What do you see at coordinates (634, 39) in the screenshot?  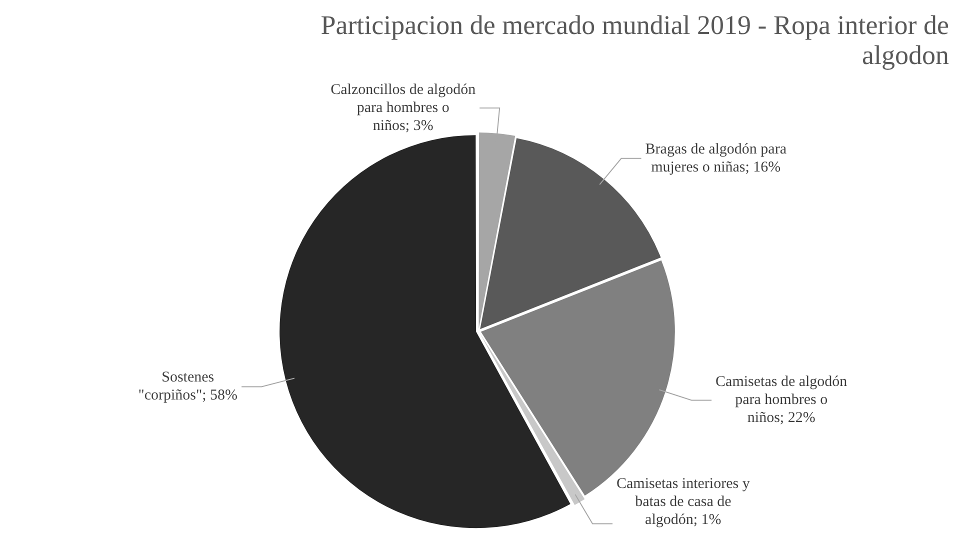 I see `chart-title: Participacion de mercado mundial 2019 - Ropa interior de algodon` at bounding box center [634, 39].